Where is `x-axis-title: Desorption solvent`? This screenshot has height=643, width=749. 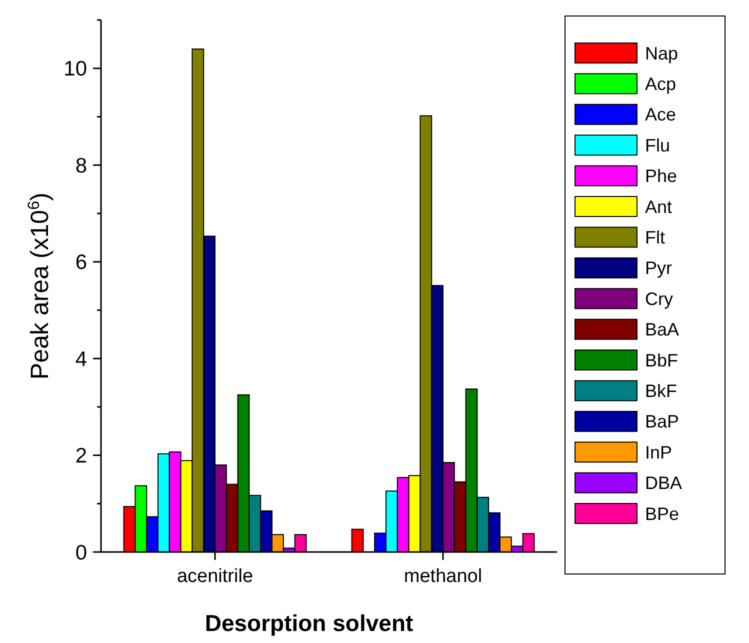 x-axis-title: Desorption solvent is located at coordinates (309, 623).